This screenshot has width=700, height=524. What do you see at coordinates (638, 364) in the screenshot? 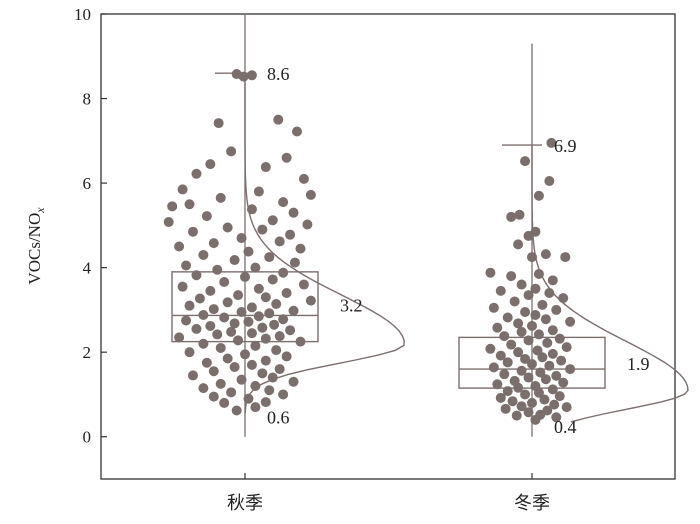
I see `mean-label-1: 1.9` at bounding box center [638, 364].